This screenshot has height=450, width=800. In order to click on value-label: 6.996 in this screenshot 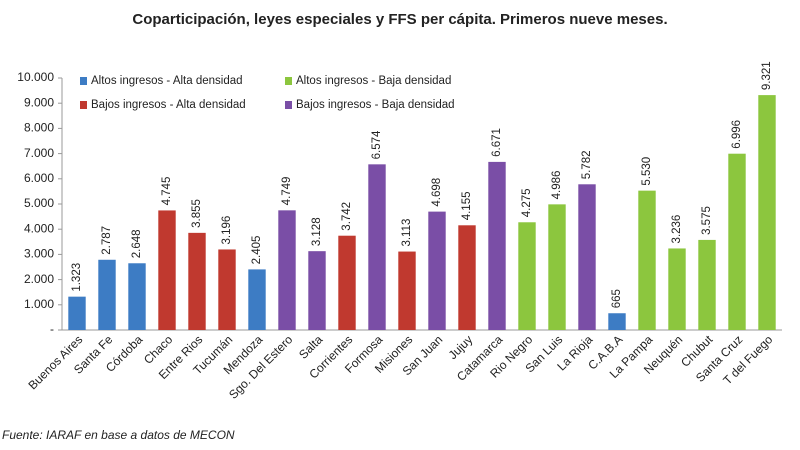, I will do `click(737, 134)`.